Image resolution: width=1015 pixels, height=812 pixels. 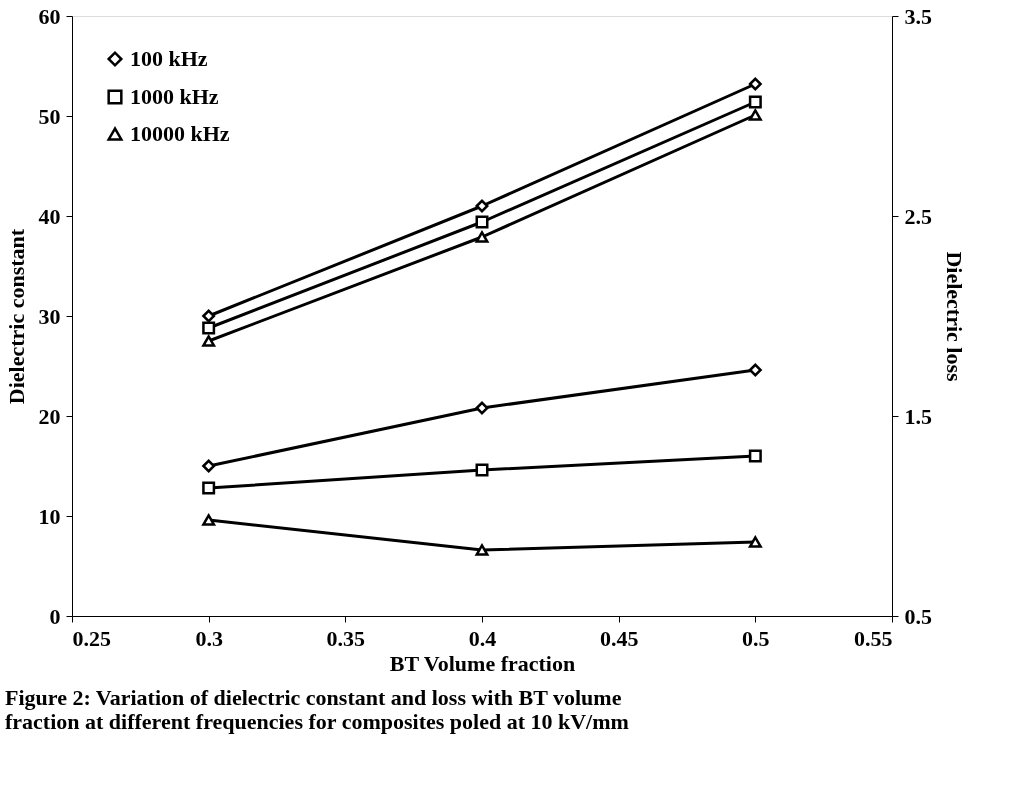 I want to click on caption: Figure 2: Variation of dielectric constant and loss with BT volume fraction at different frequencies for composites poled at 10 kV/mm, so click(x=317, y=709).